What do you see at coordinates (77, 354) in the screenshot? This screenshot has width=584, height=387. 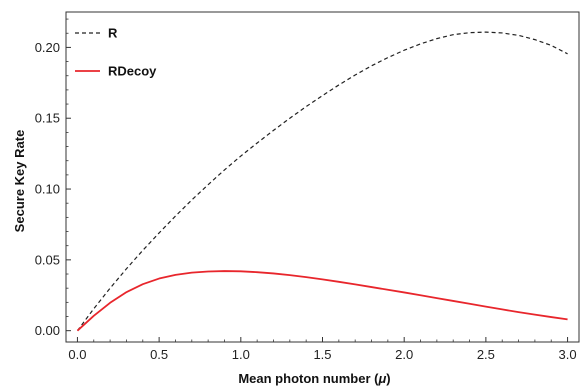 I see `x-tick-label: 0.0` at bounding box center [77, 354].